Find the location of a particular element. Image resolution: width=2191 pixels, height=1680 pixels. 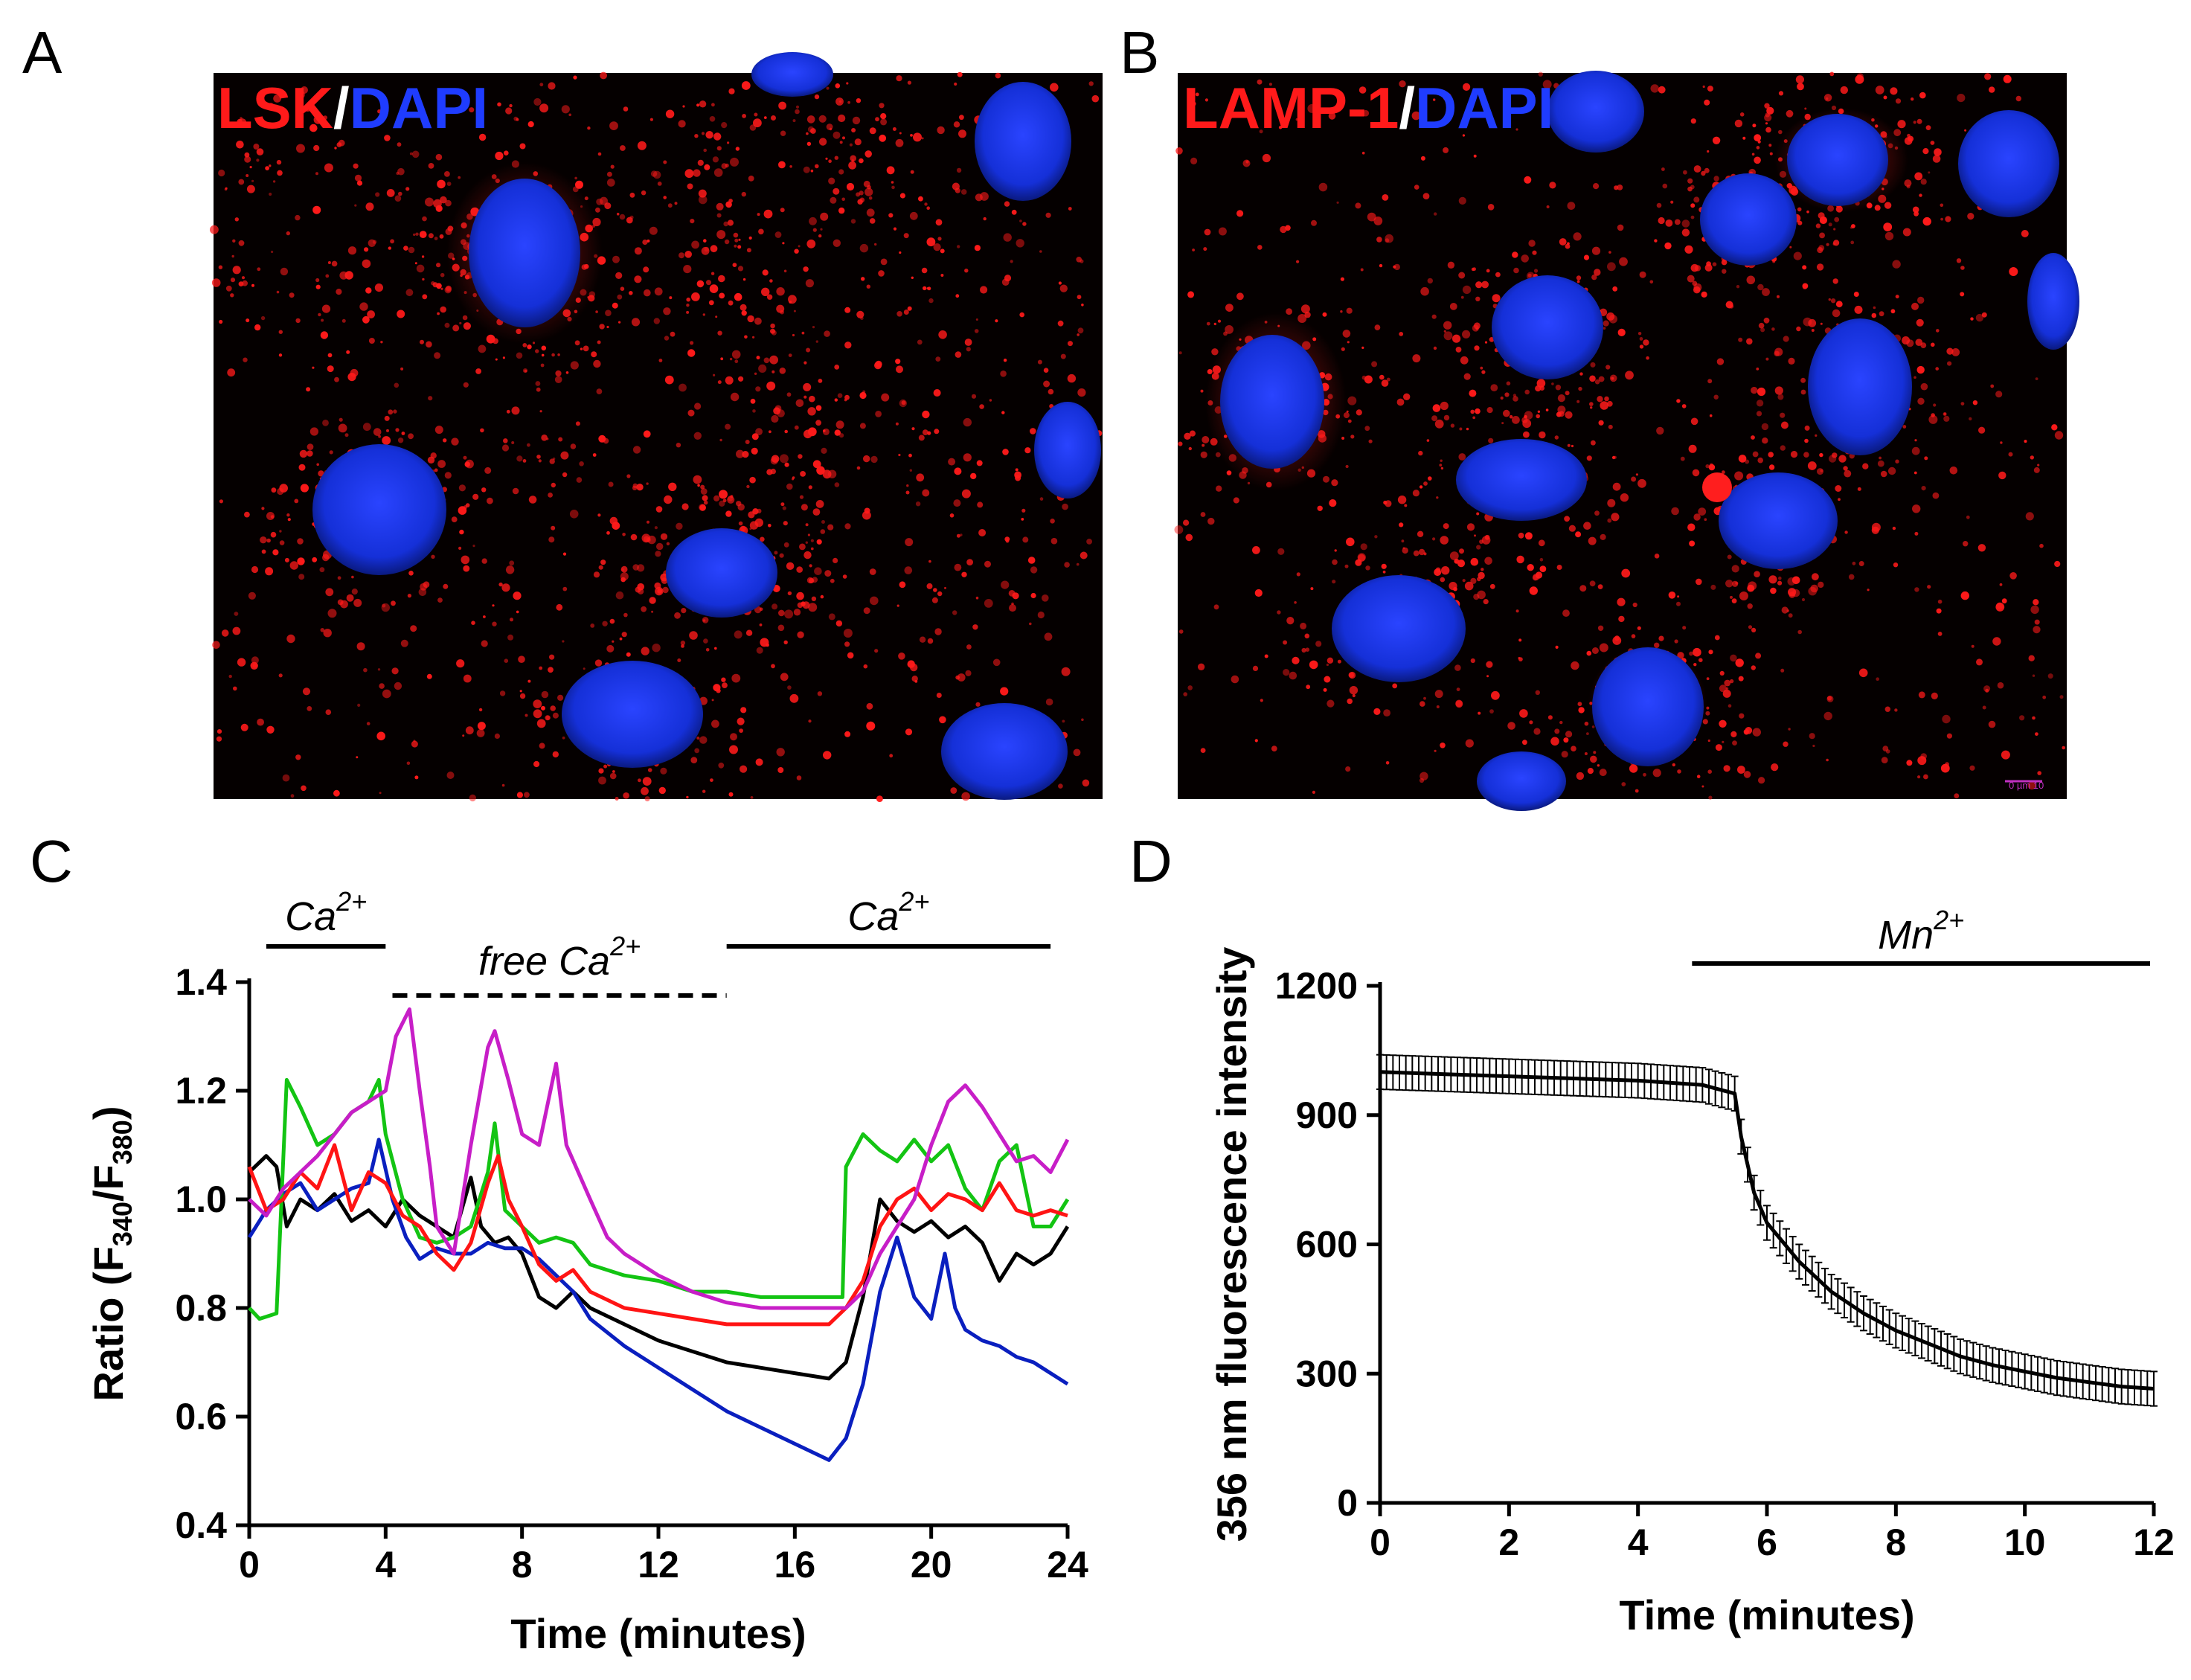

y-tick-label: 600 is located at coordinates (1327, 1245).